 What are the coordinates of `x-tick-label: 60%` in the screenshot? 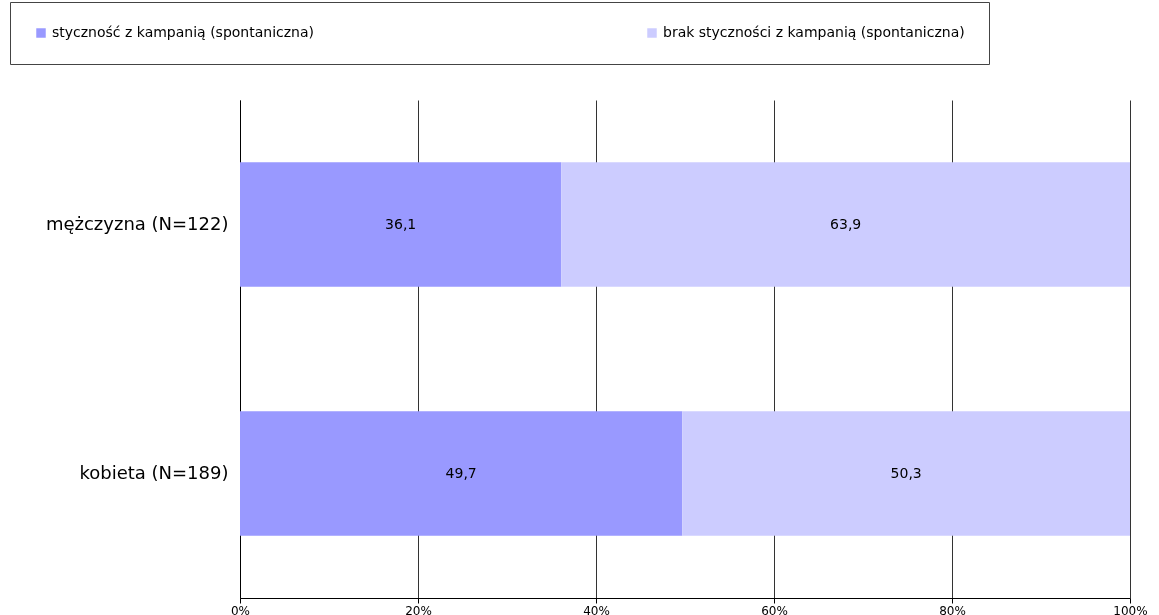 It's located at (774, 609).